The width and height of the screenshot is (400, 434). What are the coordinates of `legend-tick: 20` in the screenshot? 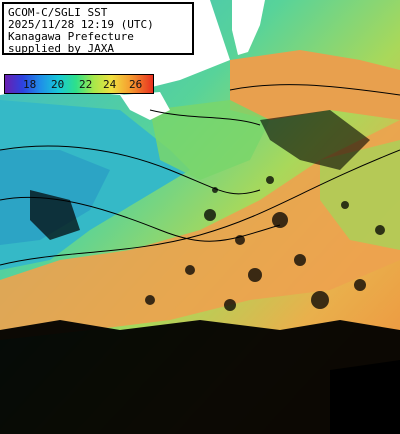 It's located at (58, 84).